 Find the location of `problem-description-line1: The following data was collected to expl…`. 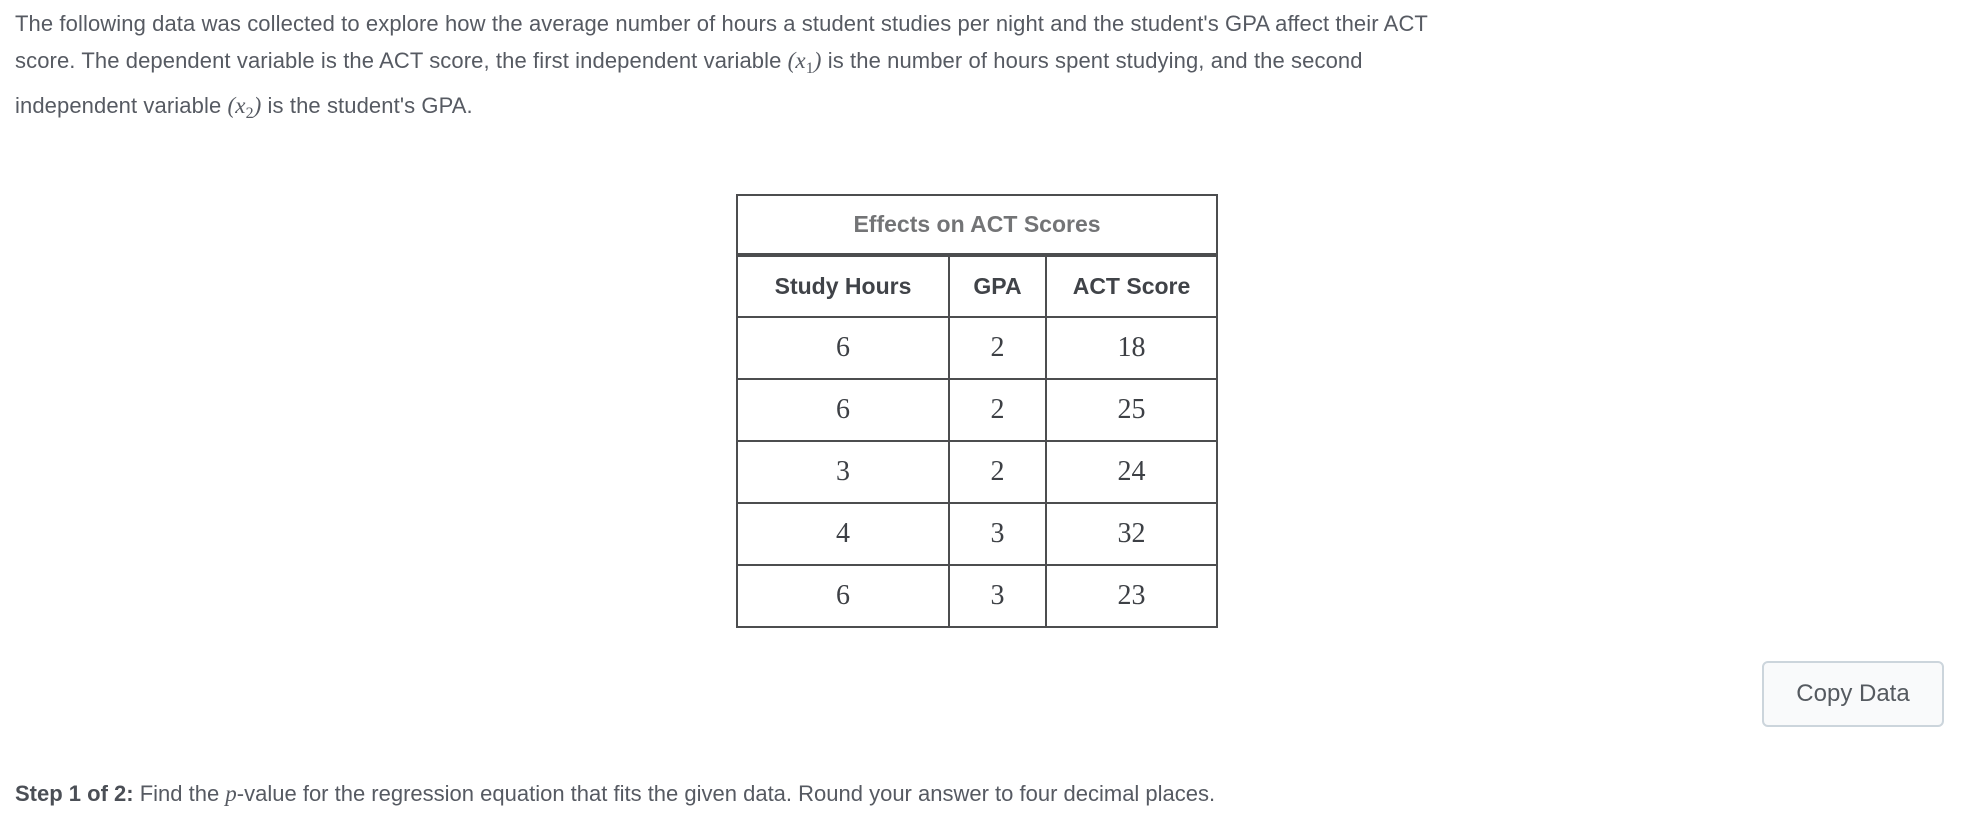

problem-description-line1: The following data was collected to expl… is located at coordinates (721, 23).